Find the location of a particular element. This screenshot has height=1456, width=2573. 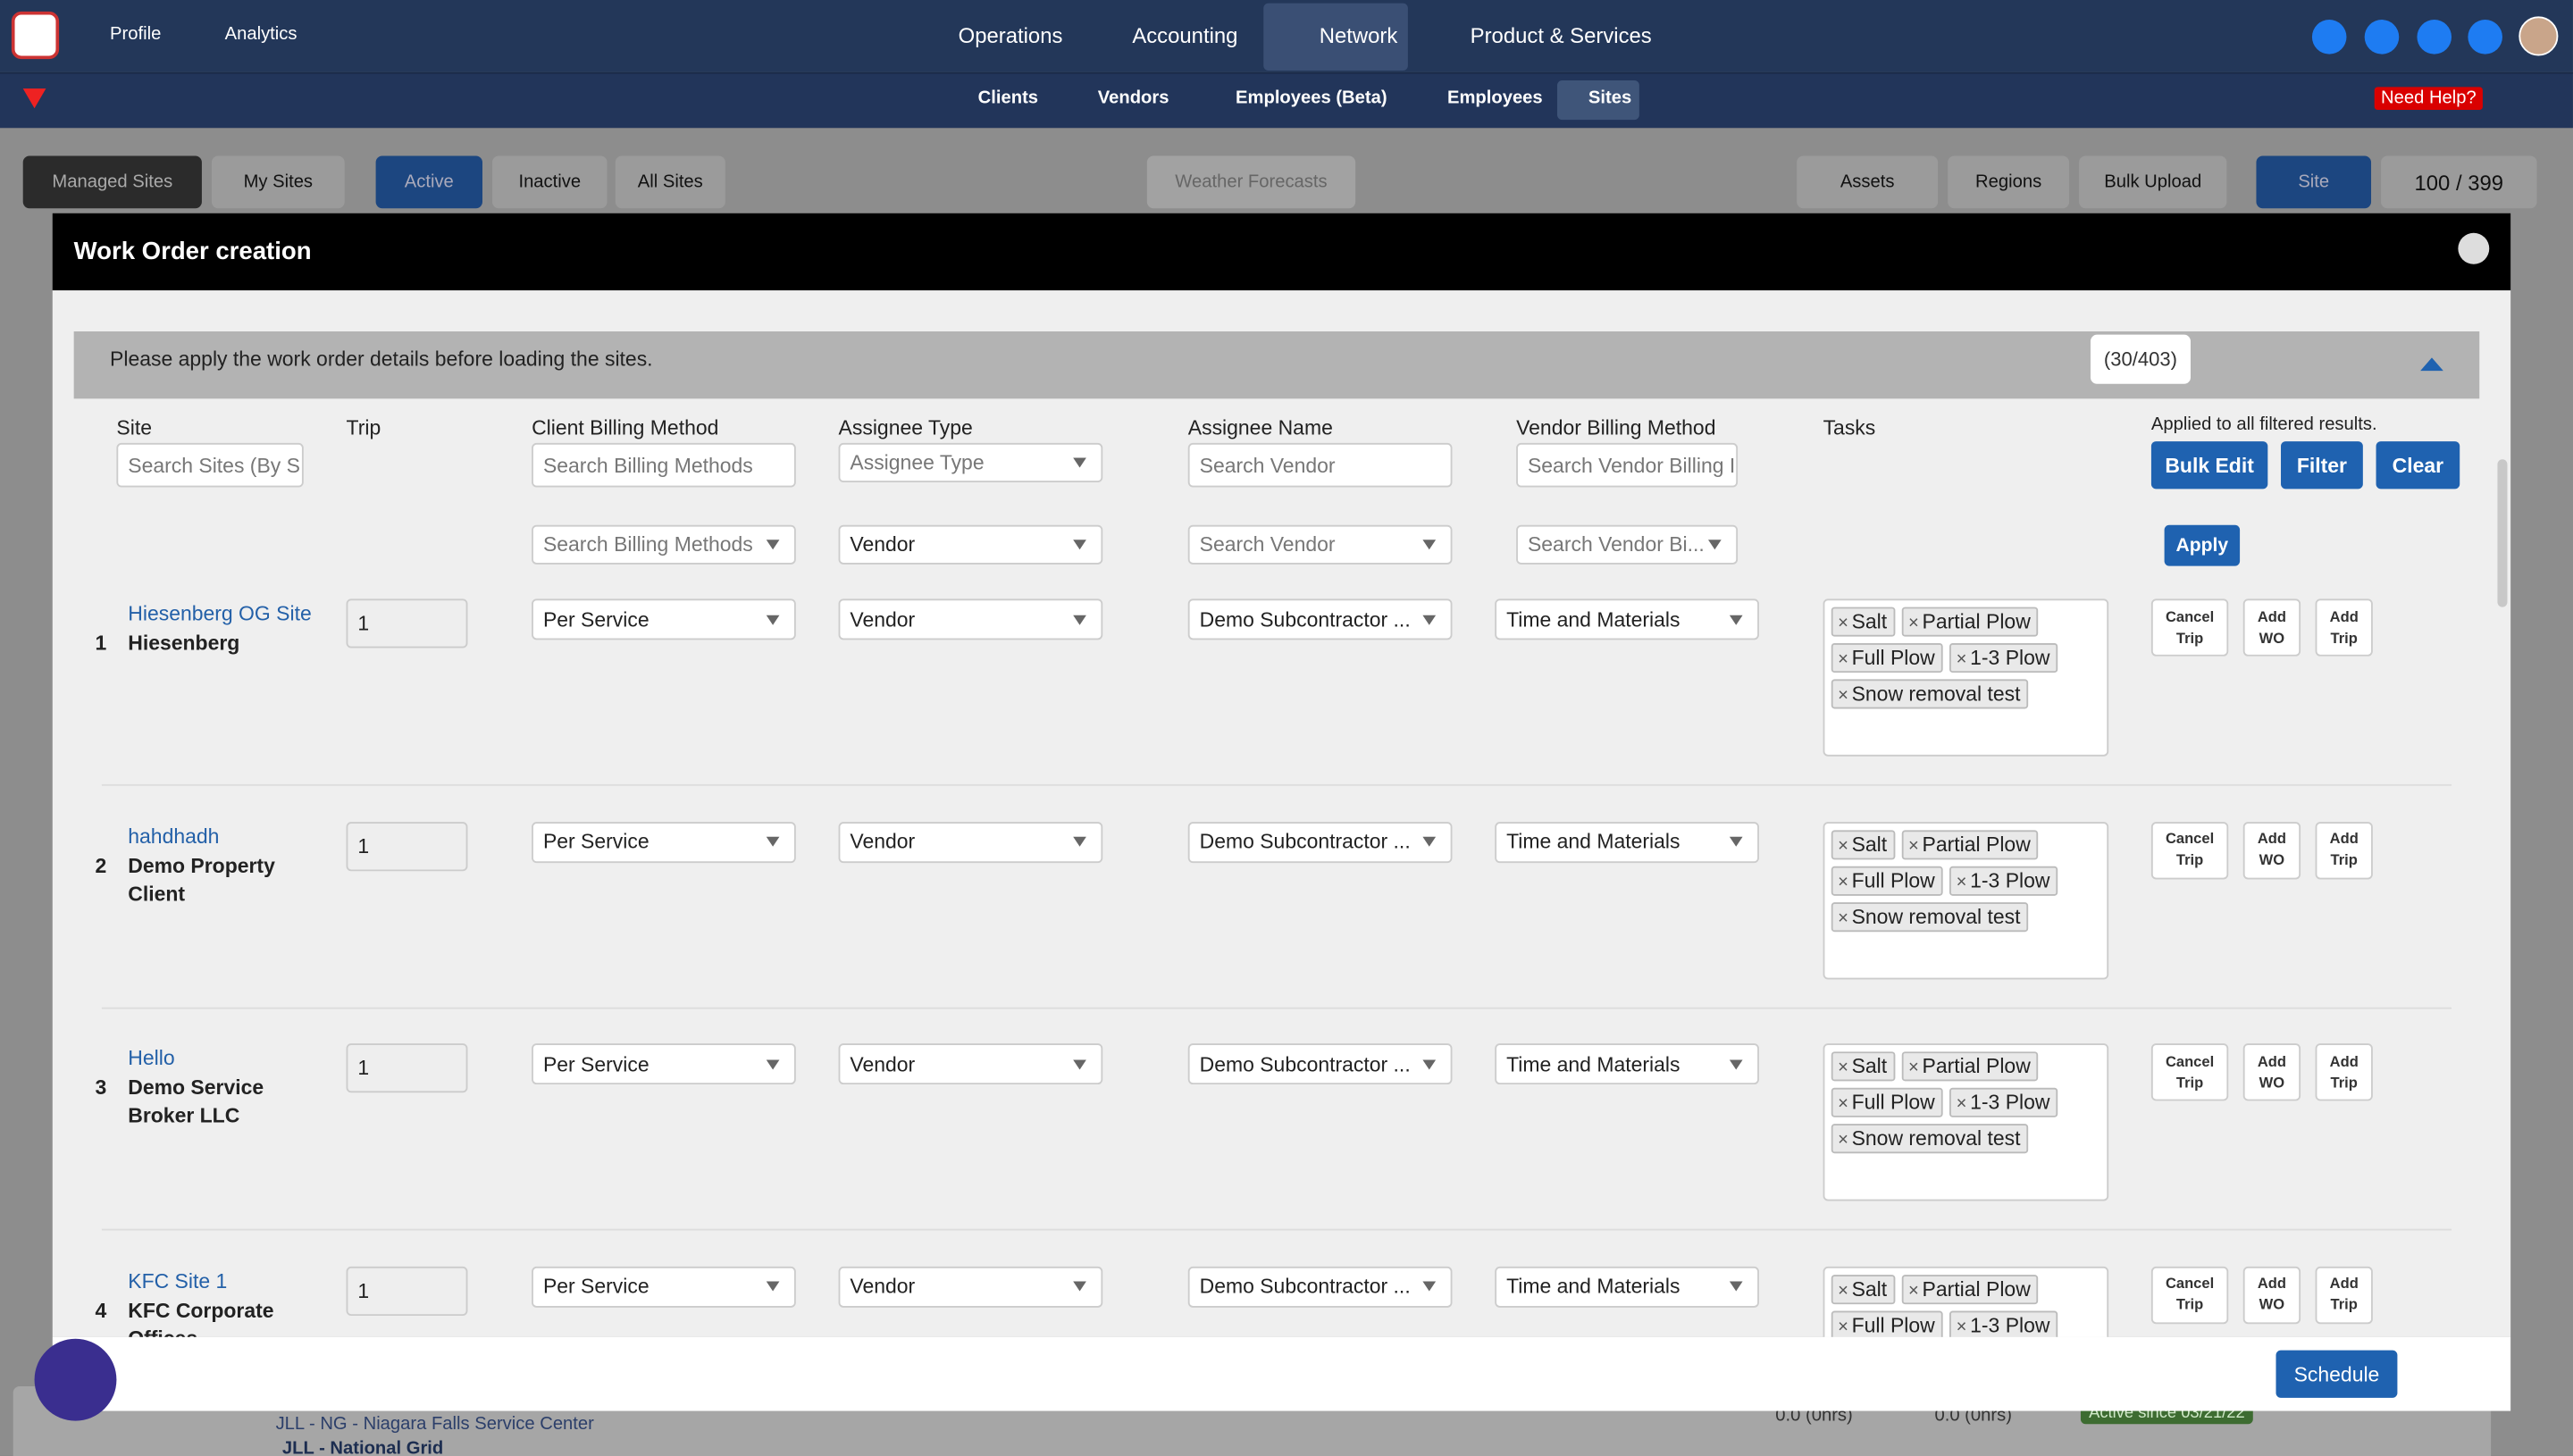

collapse is located at coordinates (2431, 364).